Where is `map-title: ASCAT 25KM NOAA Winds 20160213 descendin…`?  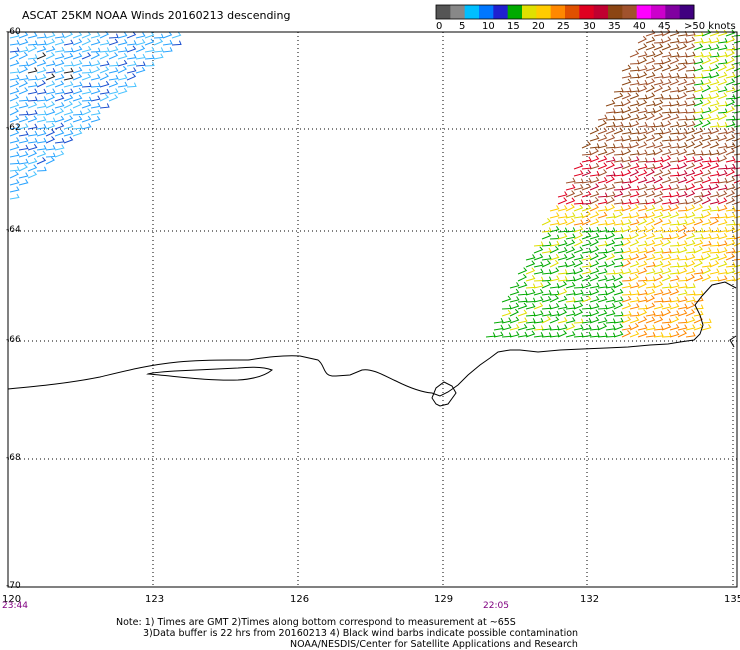
map-title: ASCAT 25KM NOAA Winds 20160213 descendin… is located at coordinates (156, 15).